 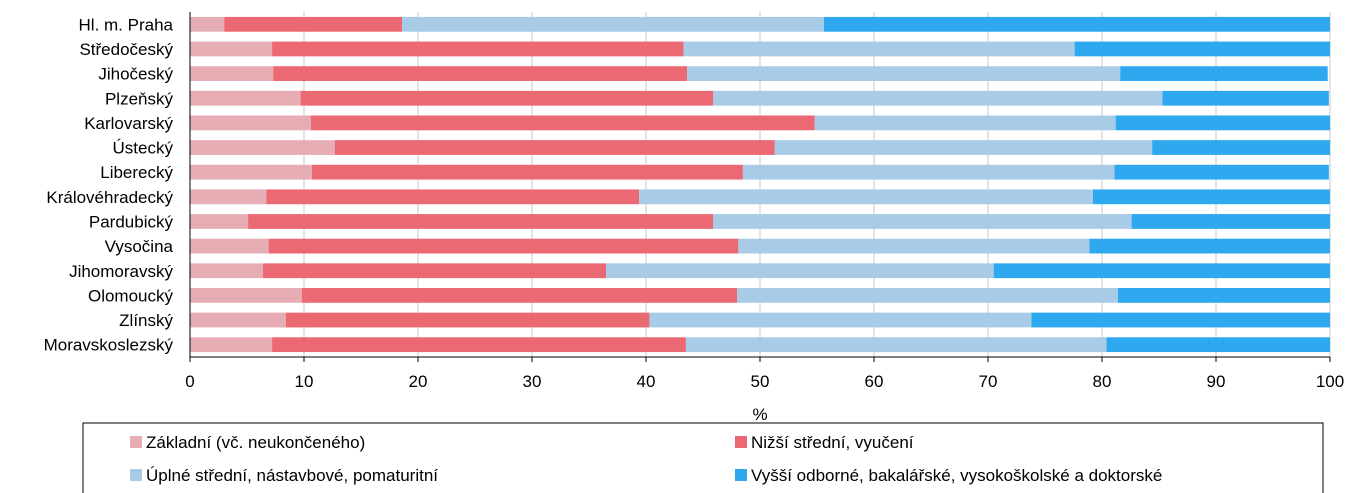 I want to click on x-tick-label: 0, so click(x=189, y=381).